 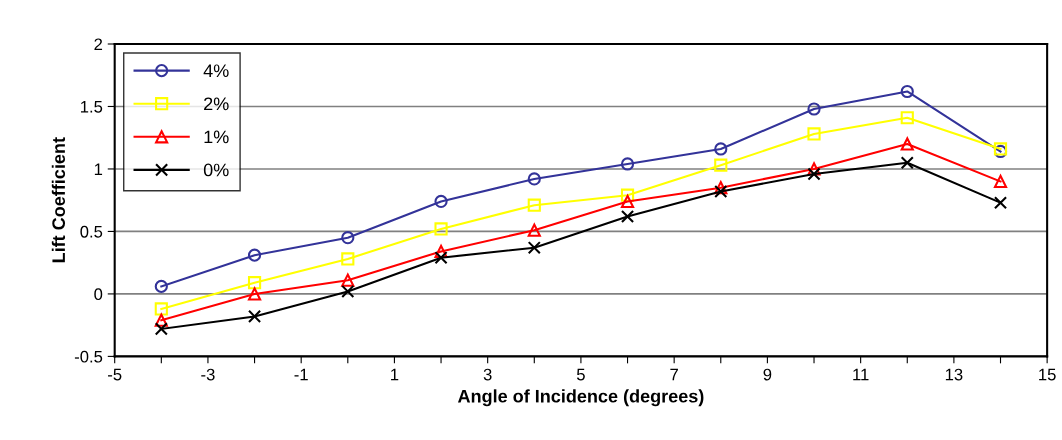 What do you see at coordinates (216, 104) in the screenshot?
I see `legend-label: 2%` at bounding box center [216, 104].